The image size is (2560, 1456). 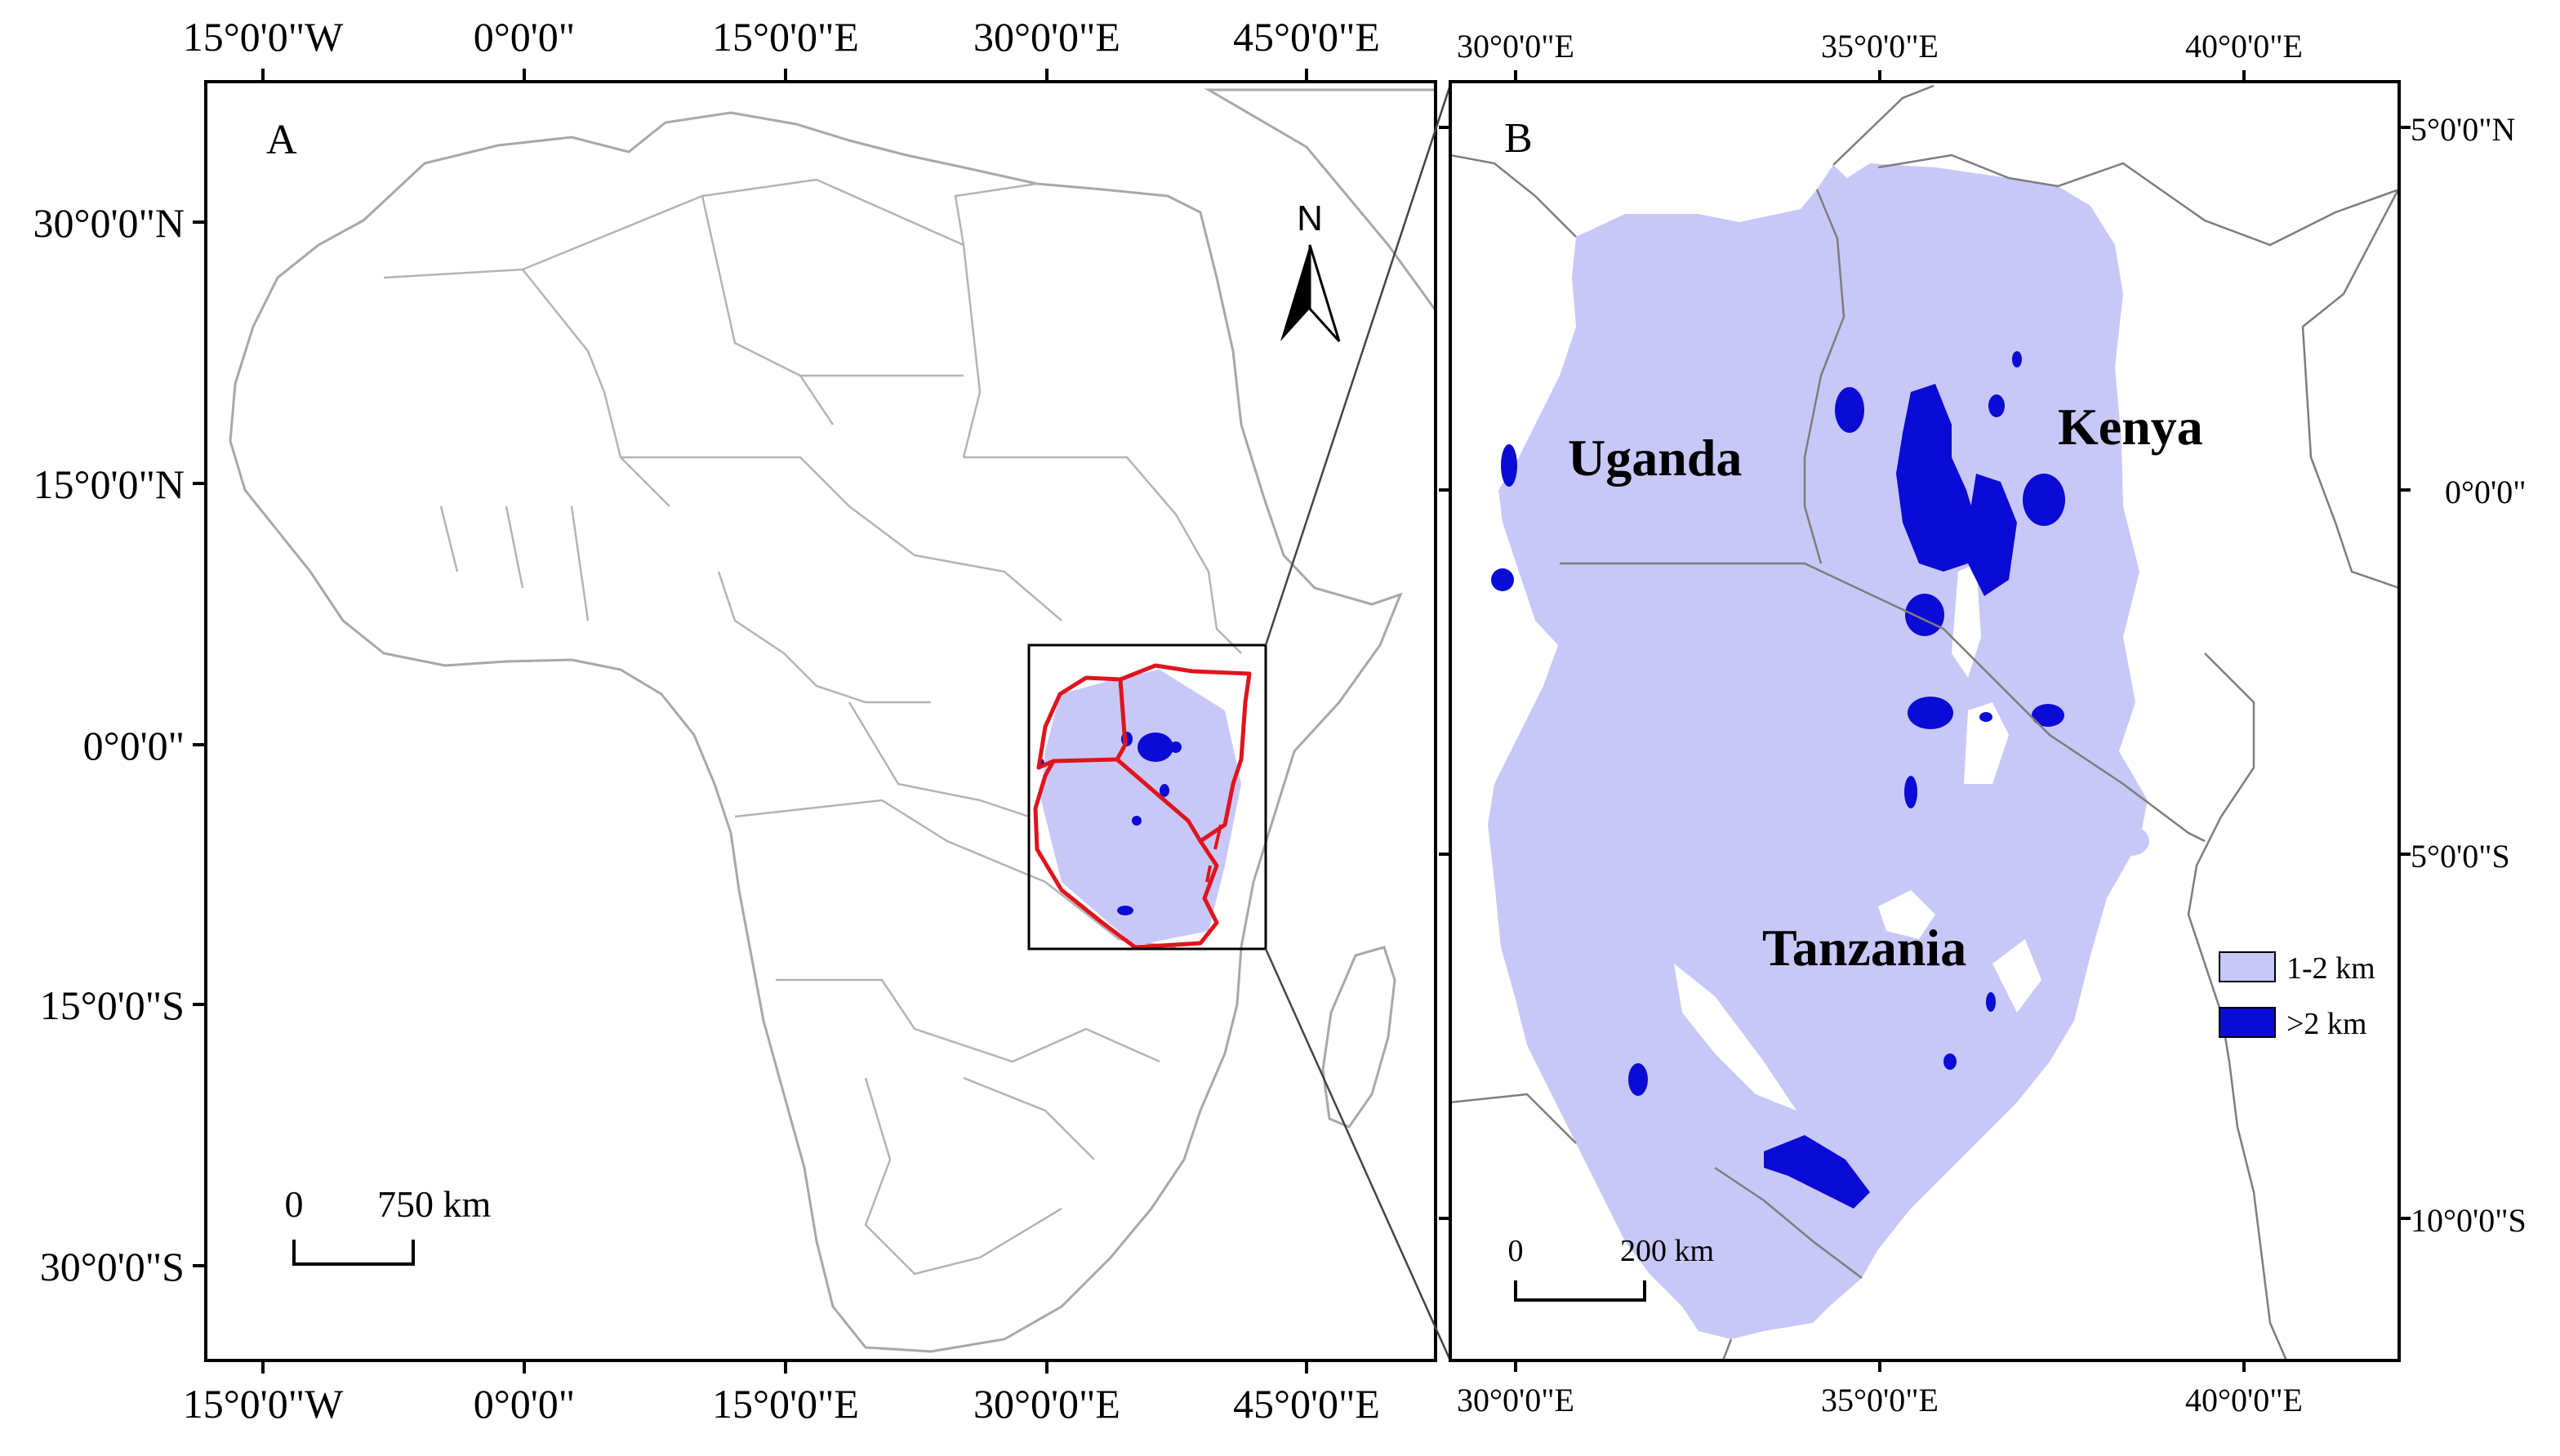 I want to click on a-top-label: 0°0'0", so click(x=524, y=37).